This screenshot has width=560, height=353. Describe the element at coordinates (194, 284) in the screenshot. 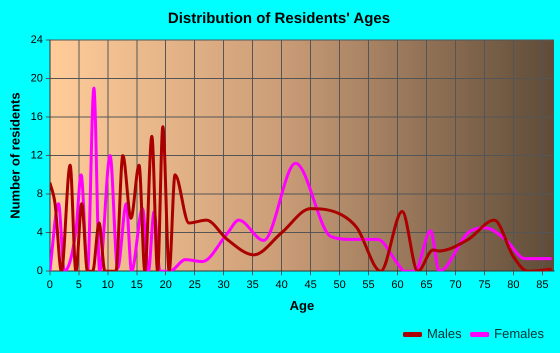

I see `x-tick-label: 25` at that location.